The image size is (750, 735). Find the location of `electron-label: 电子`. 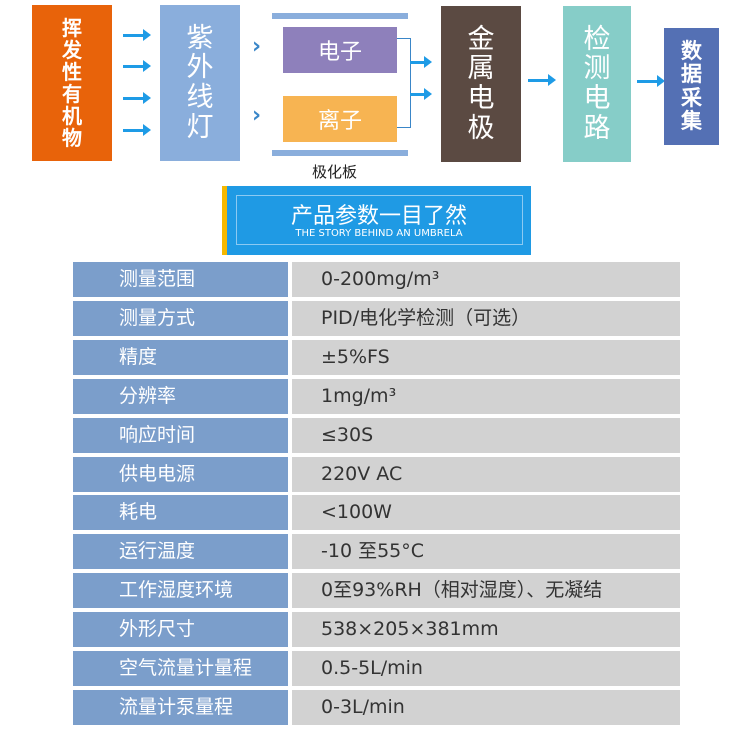

electron-label: 电子 is located at coordinates (339, 52).